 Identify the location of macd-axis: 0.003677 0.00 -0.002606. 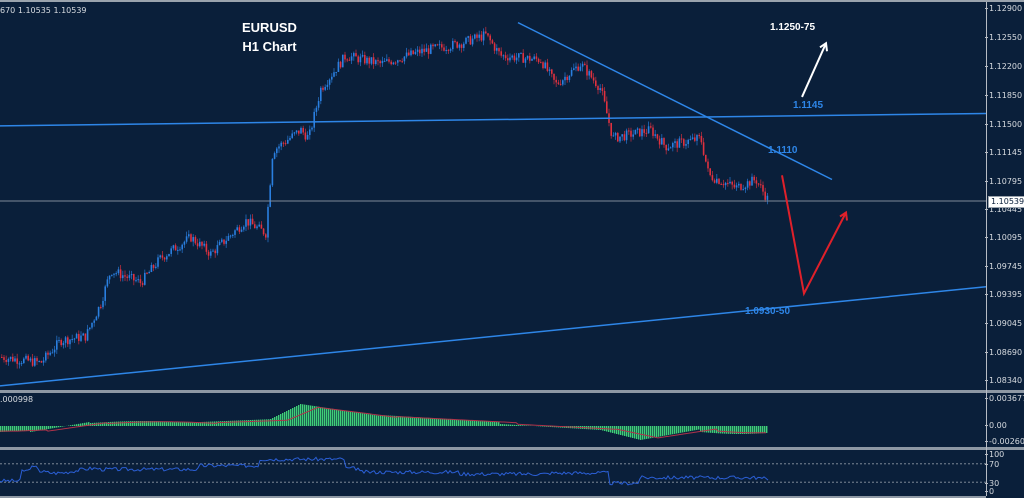
(1004, 420).